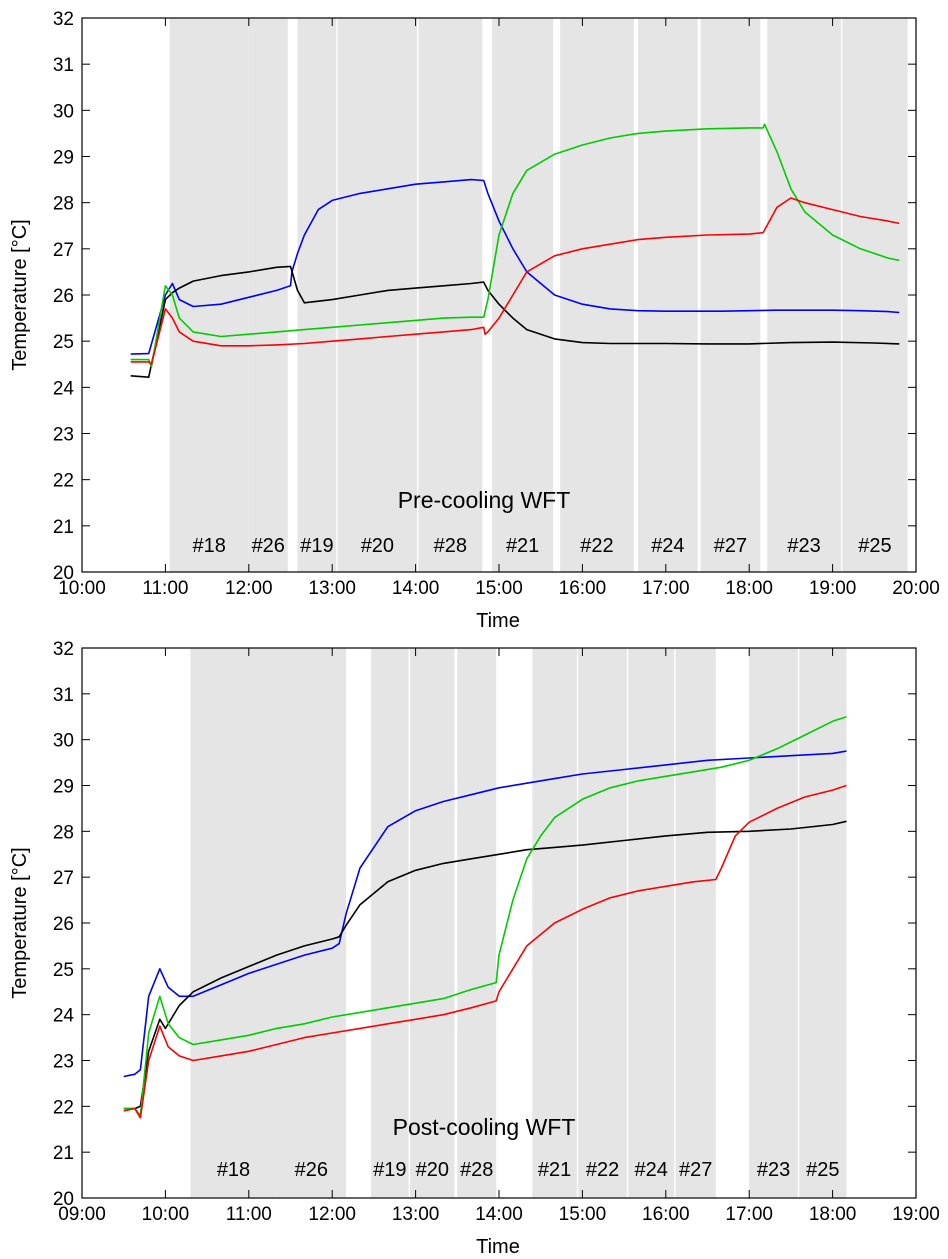  I want to click on panel-title: Post-cooling WFT, so click(484, 1127).